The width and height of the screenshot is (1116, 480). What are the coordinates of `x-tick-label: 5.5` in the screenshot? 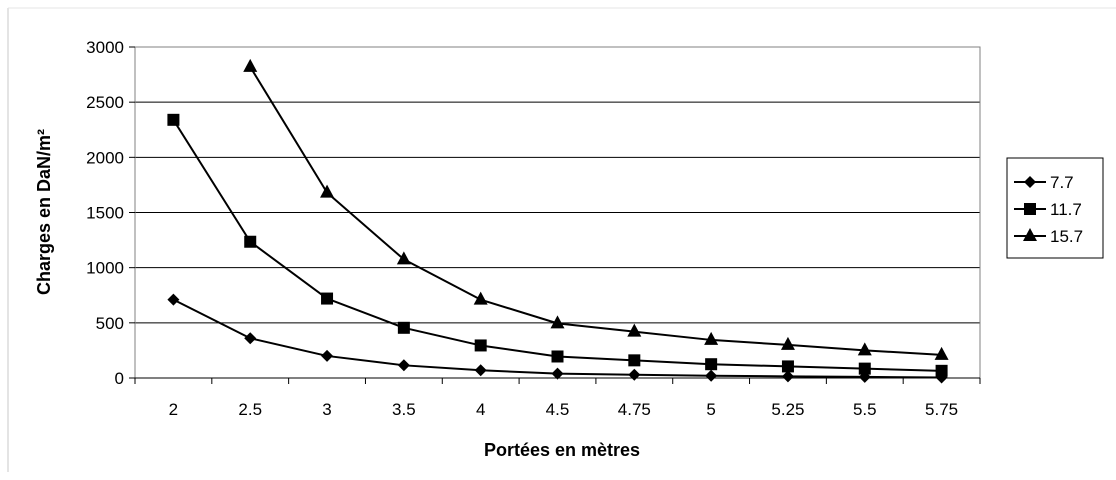 It's located at (865, 409).